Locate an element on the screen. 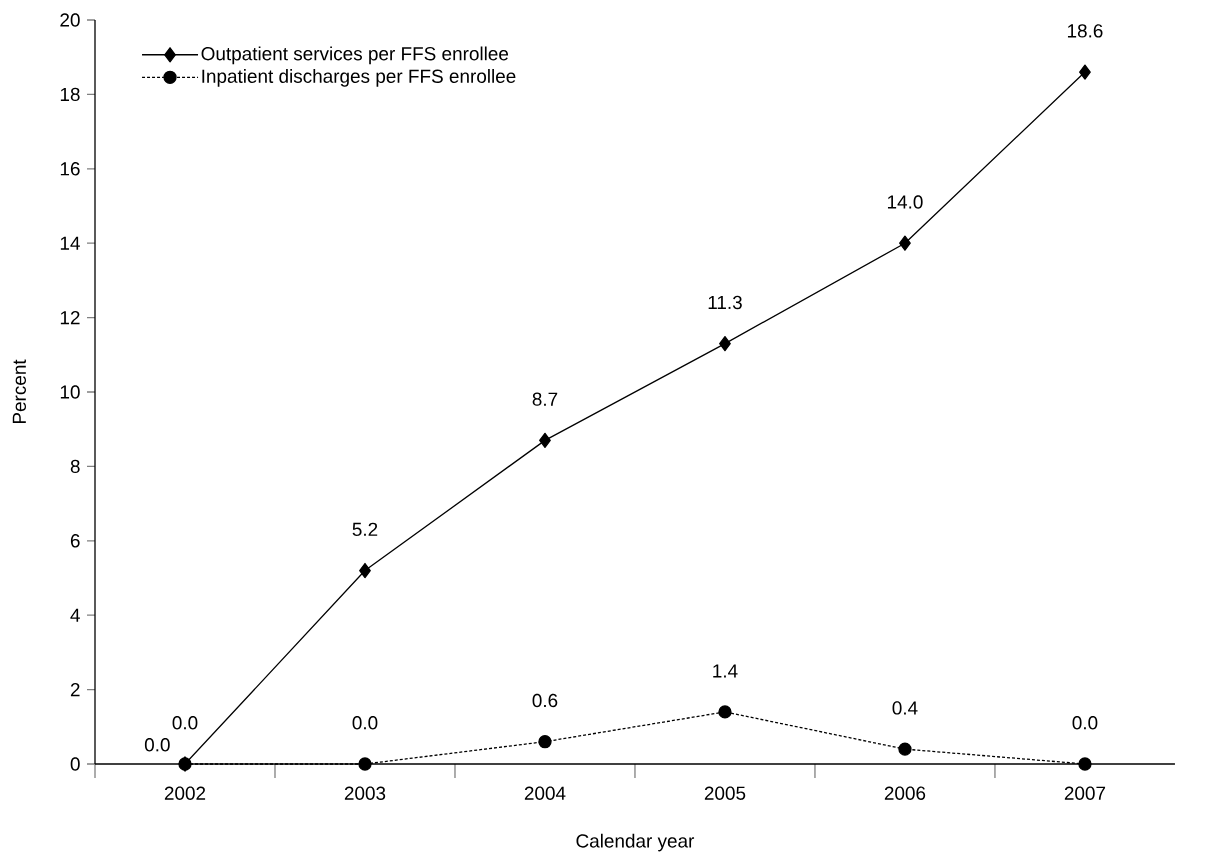  data-label: 11.3 is located at coordinates (725, 302).